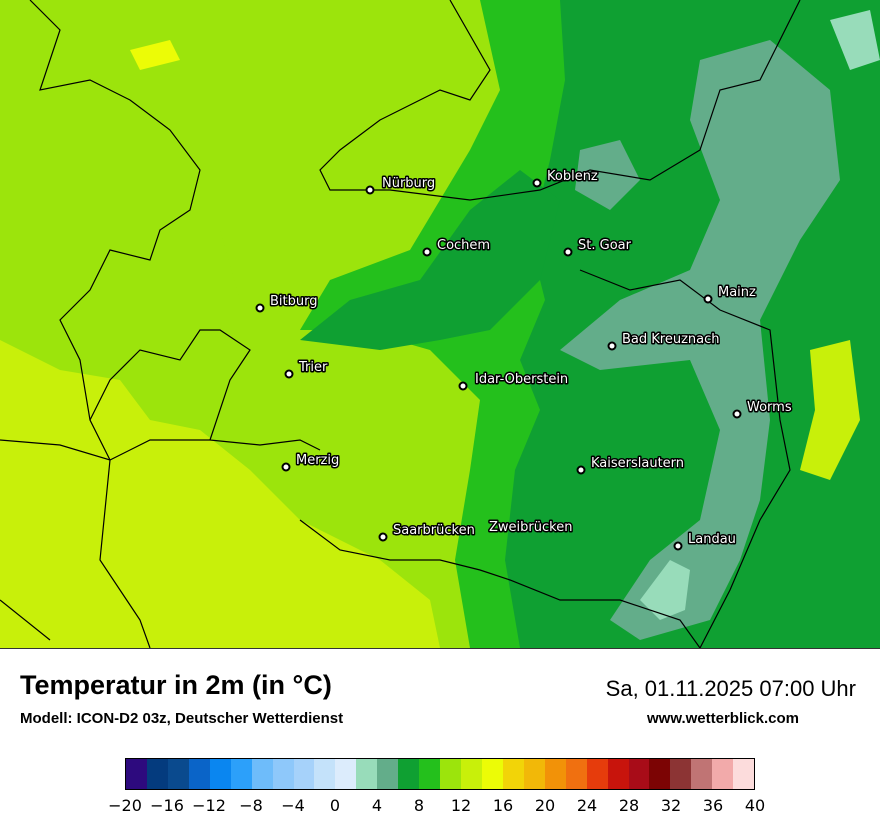  Describe the element at coordinates (125, 805) in the screenshot. I see `colorbar-tick-label: −20` at that location.